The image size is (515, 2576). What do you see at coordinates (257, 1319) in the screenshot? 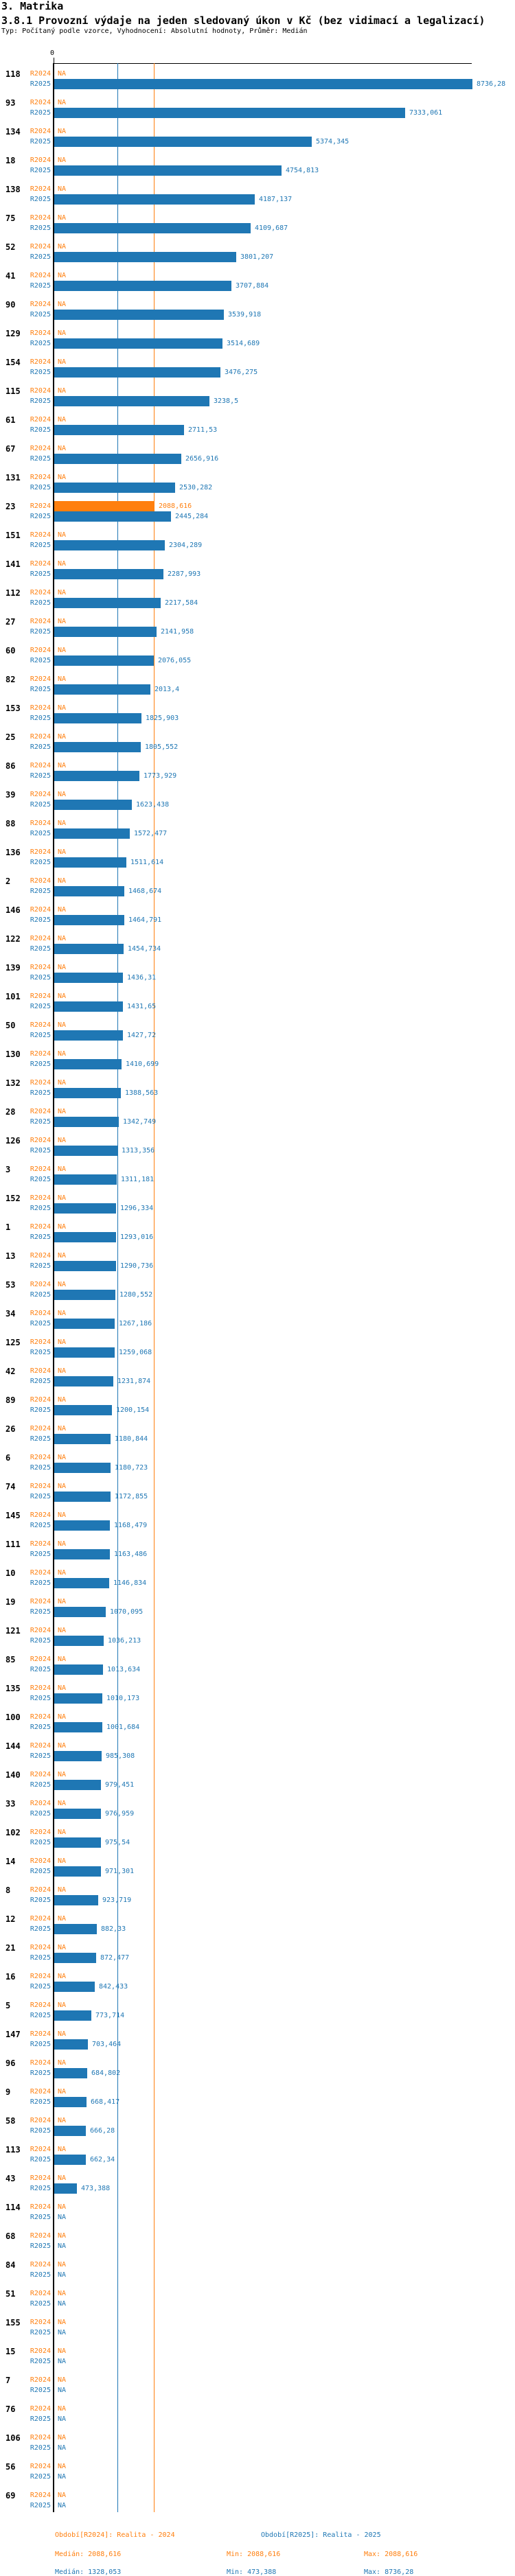
I see `bar-group: 34 R2024 NA R2025 1267,186` at bounding box center [257, 1319].